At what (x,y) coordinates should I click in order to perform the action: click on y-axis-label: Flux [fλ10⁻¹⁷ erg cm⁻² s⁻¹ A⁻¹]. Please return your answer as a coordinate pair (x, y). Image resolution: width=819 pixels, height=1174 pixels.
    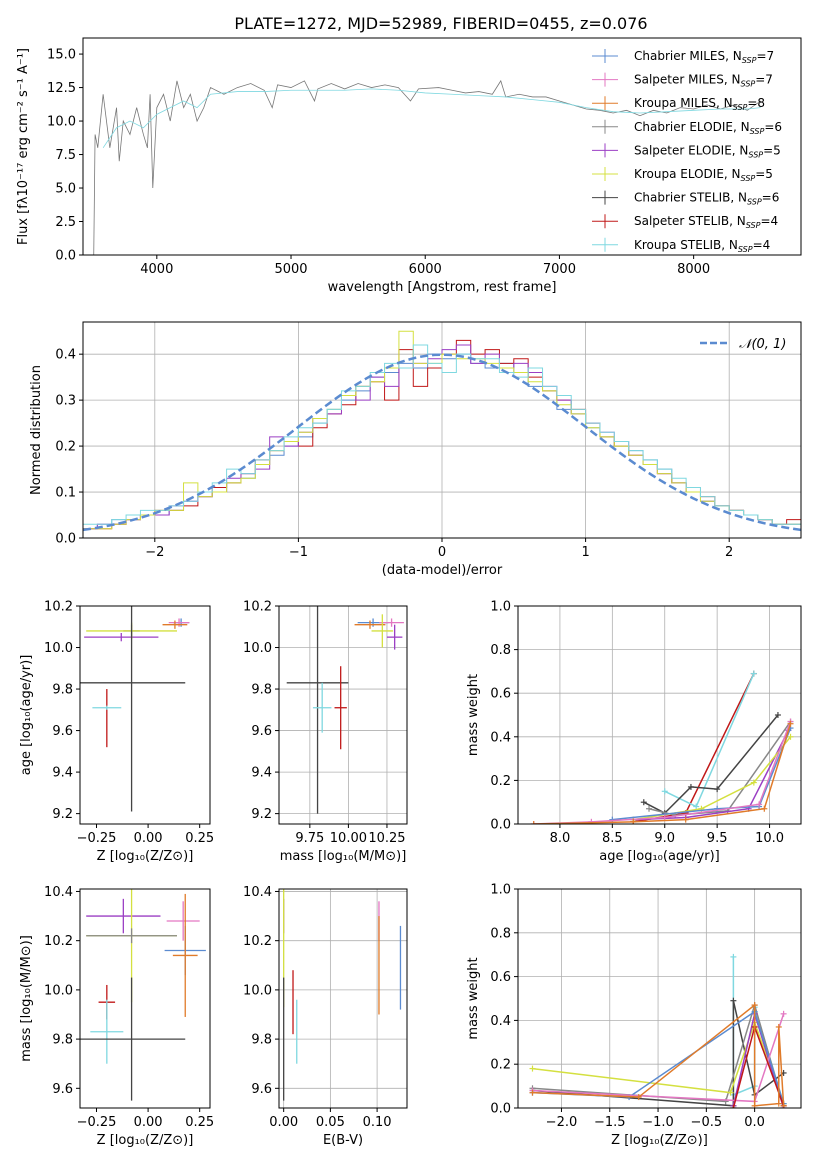
    Looking at the image, I should click on (23, 146).